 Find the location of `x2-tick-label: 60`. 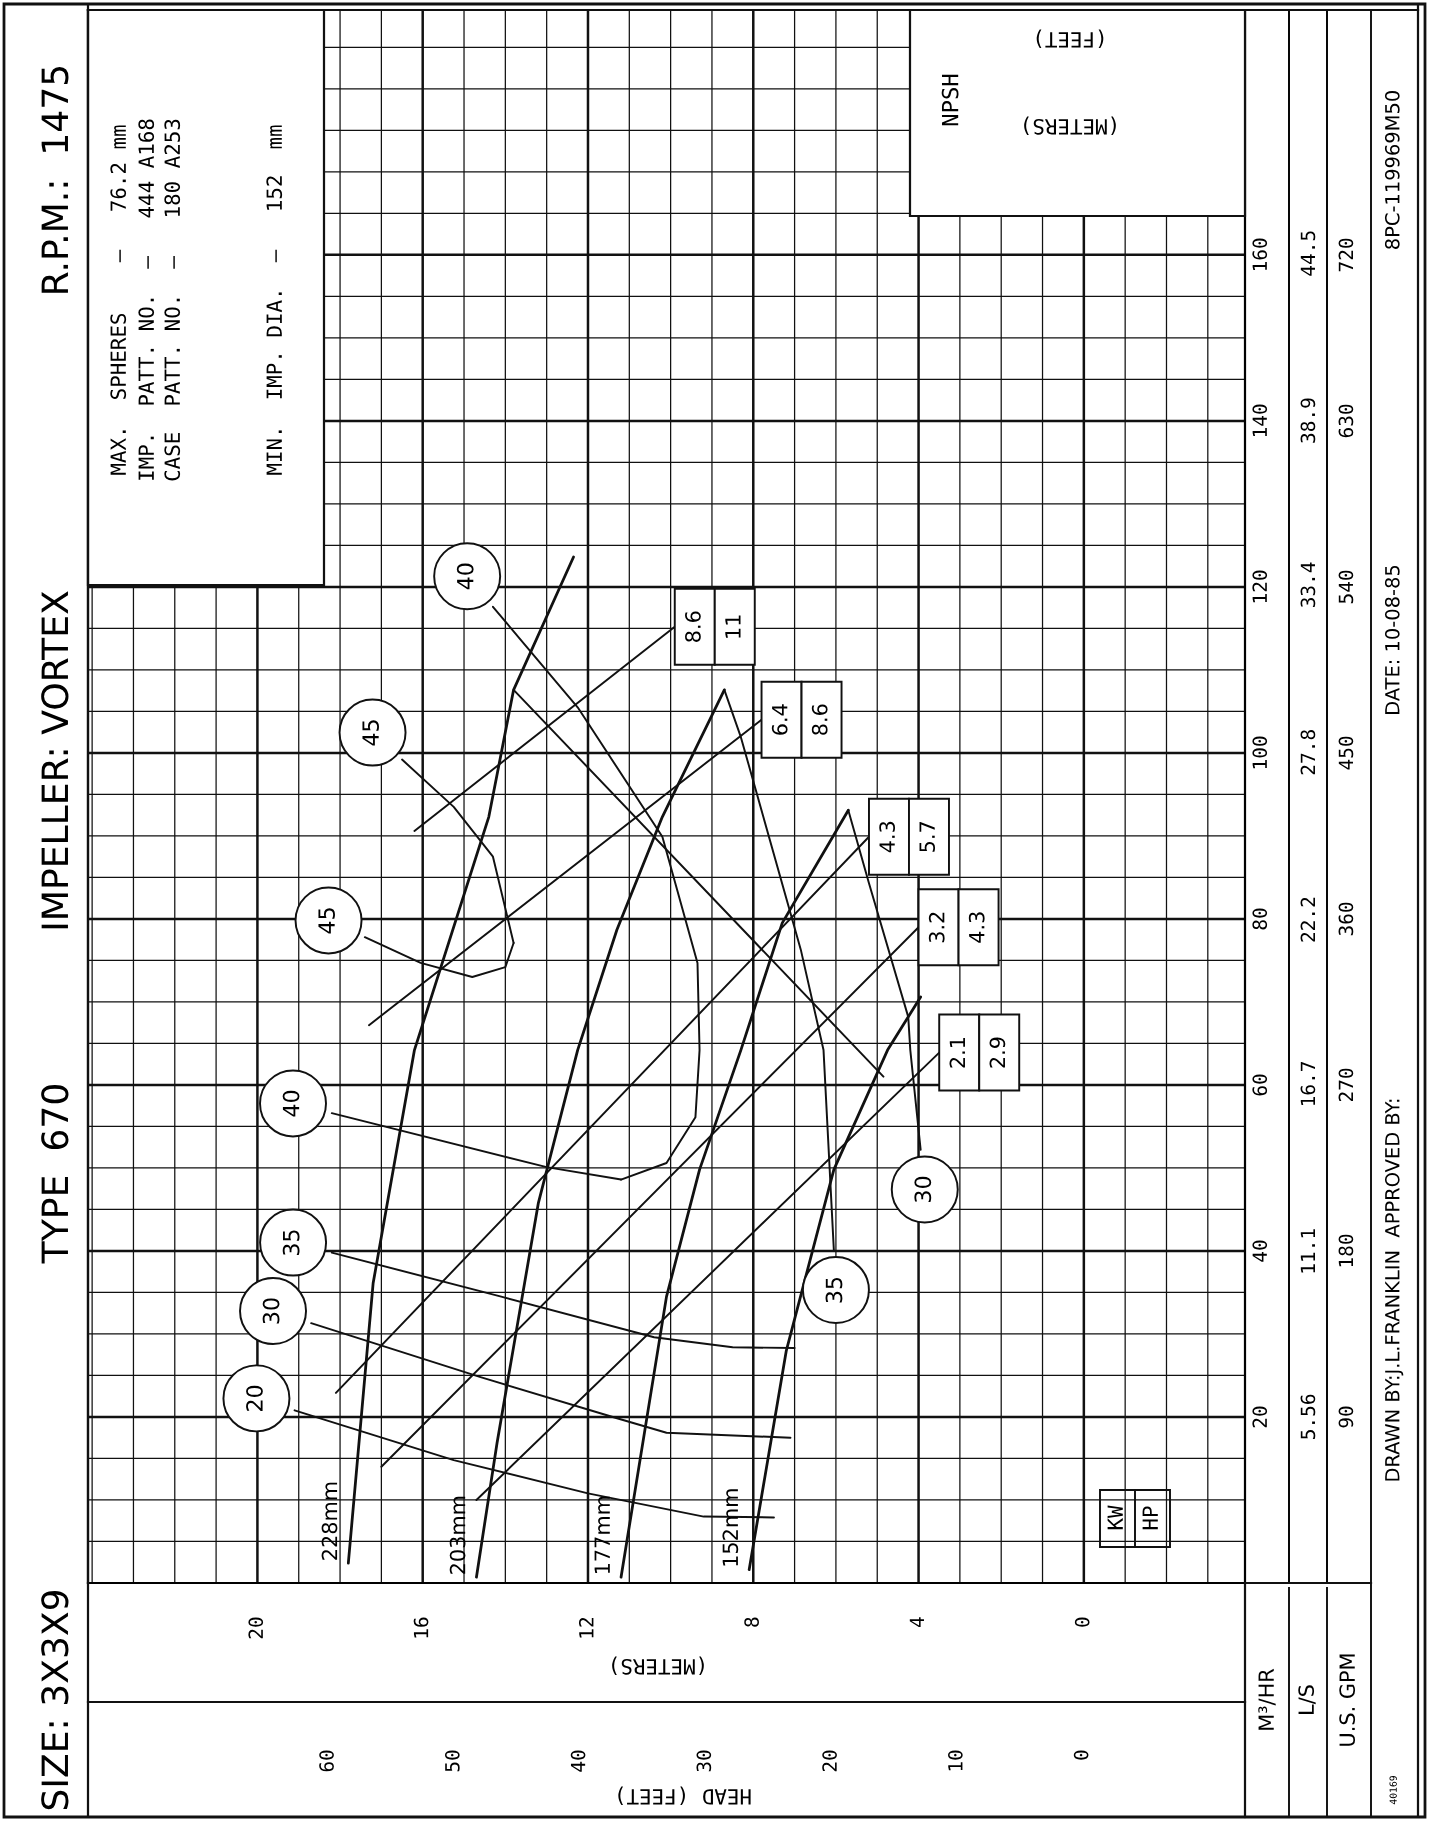

x2-tick-label: 60 is located at coordinates (326, 1761).